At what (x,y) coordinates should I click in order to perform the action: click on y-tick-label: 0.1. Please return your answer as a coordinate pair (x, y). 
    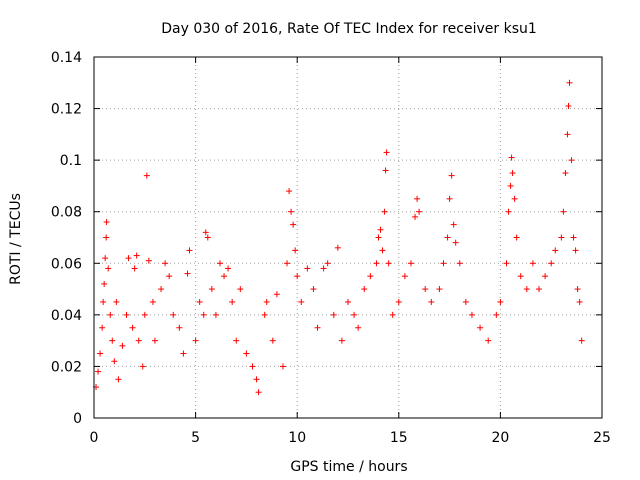
    Looking at the image, I should click on (71, 161).